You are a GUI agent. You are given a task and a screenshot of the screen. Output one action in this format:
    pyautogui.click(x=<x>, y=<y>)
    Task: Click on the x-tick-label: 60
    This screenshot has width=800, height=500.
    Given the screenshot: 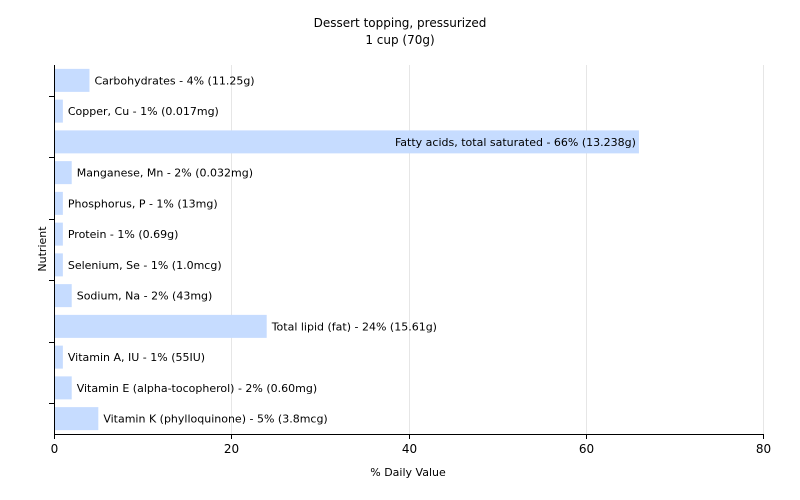 What is the action you would take?
    pyautogui.click(x=586, y=449)
    